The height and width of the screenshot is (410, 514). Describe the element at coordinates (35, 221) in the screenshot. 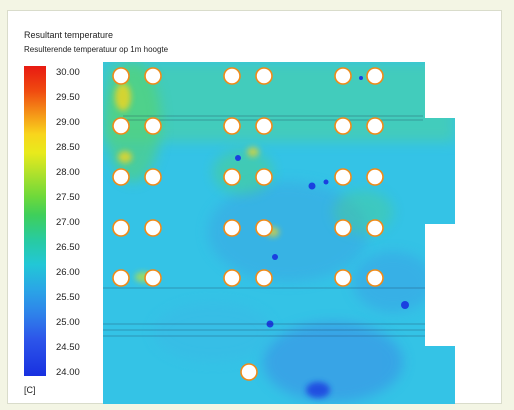

I see `color-scale-bar` at that location.